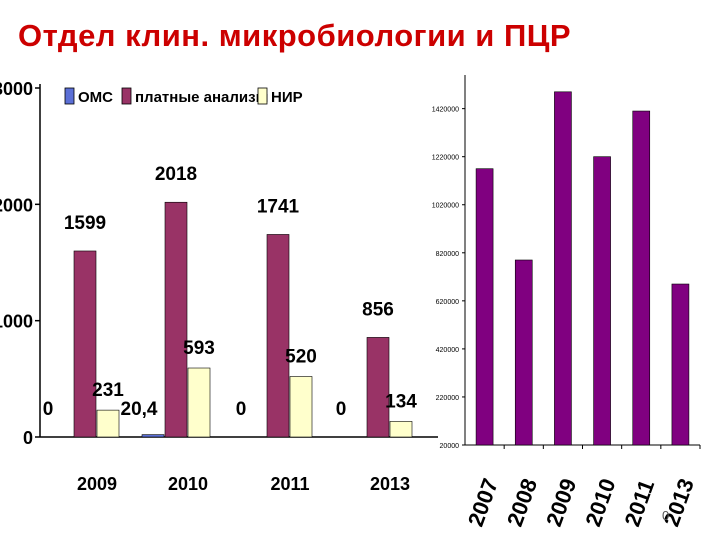 This screenshot has width=720, height=540. Describe the element at coordinates (28, 438) in the screenshot. I see `y-tick-label: 0` at that location.